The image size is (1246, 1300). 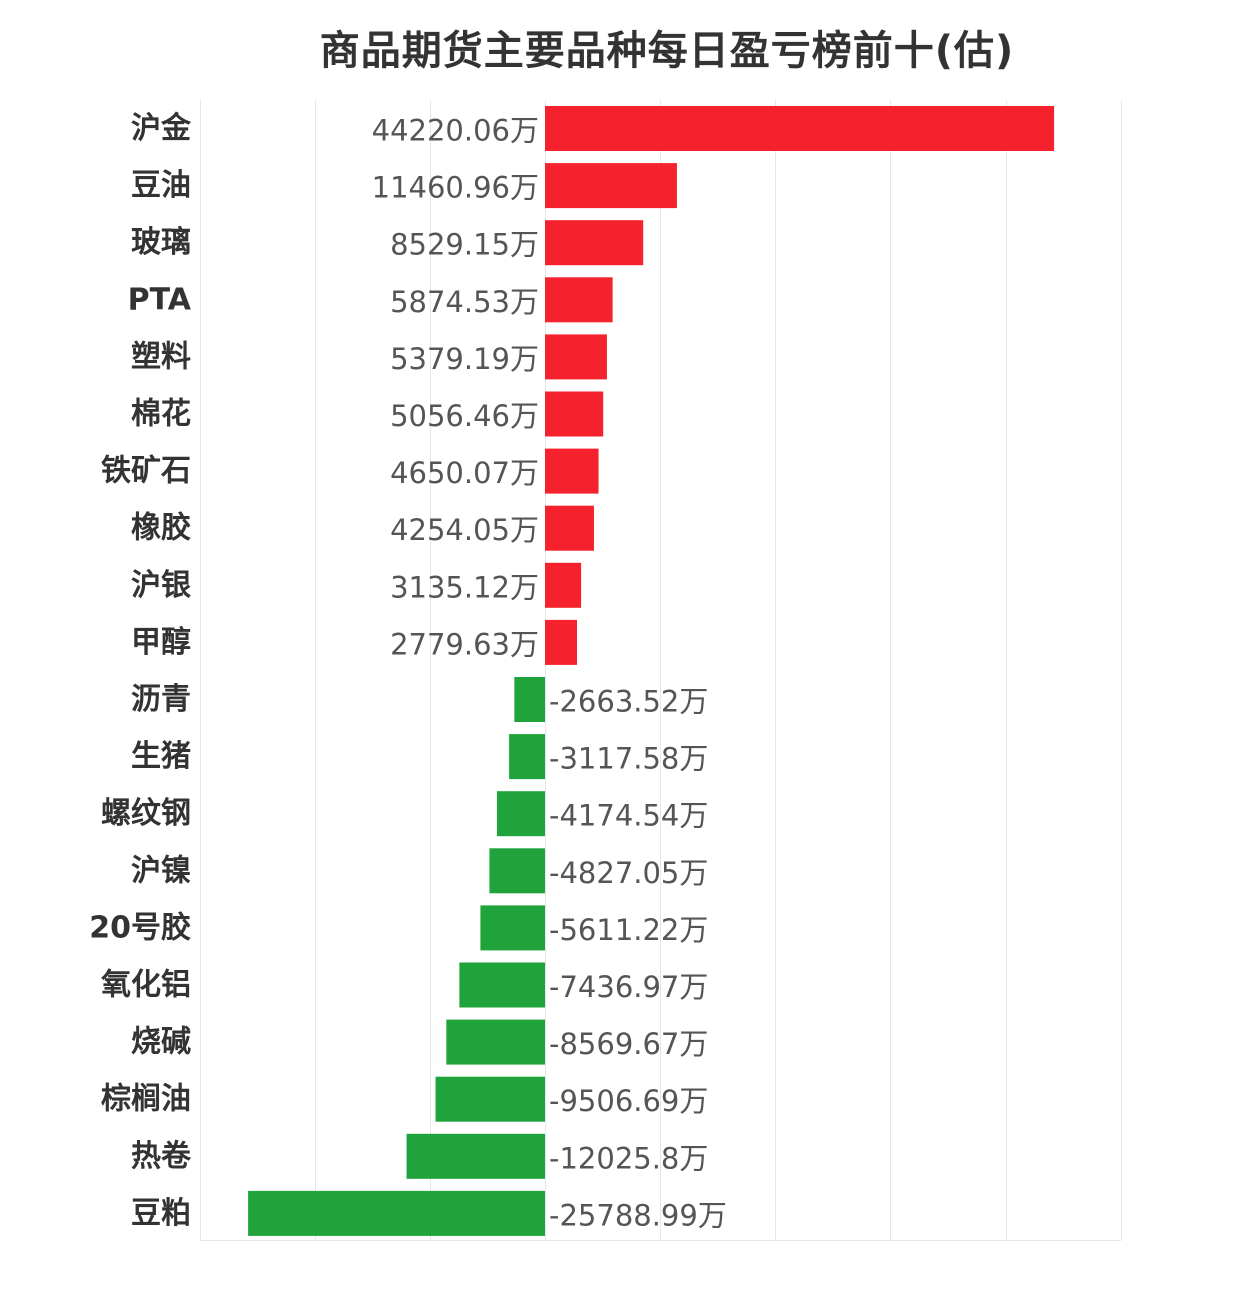 What do you see at coordinates (464, 416) in the screenshot?
I see `value-label: 5056.46万` at bounding box center [464, 416].